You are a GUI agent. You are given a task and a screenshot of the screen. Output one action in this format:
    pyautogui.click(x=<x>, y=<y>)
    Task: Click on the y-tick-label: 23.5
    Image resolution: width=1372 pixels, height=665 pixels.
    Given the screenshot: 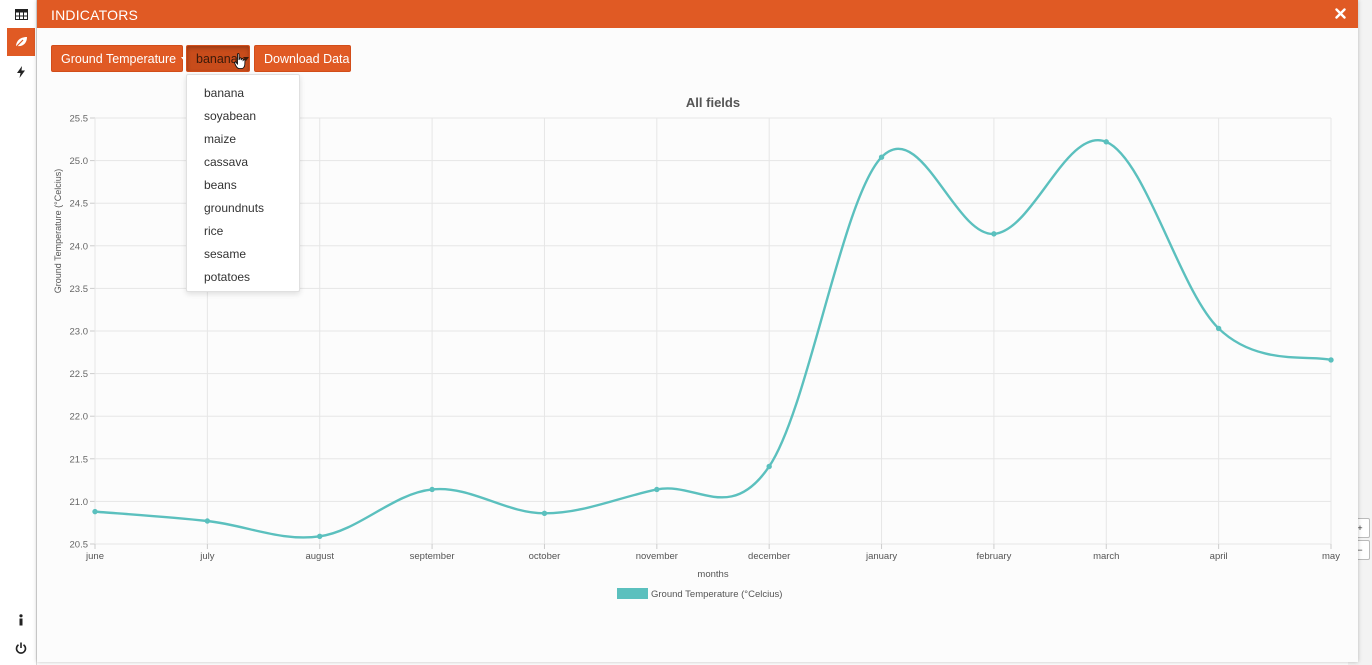 What is the action you would take?
    pyautogui.click(x=79, y=289)
    